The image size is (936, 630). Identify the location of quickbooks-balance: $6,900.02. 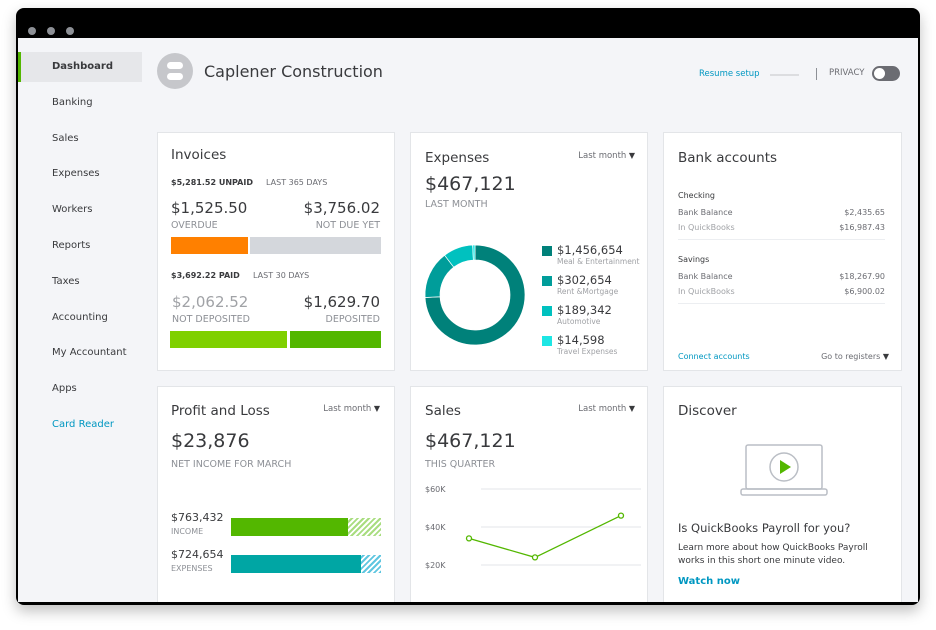
(864, 291).